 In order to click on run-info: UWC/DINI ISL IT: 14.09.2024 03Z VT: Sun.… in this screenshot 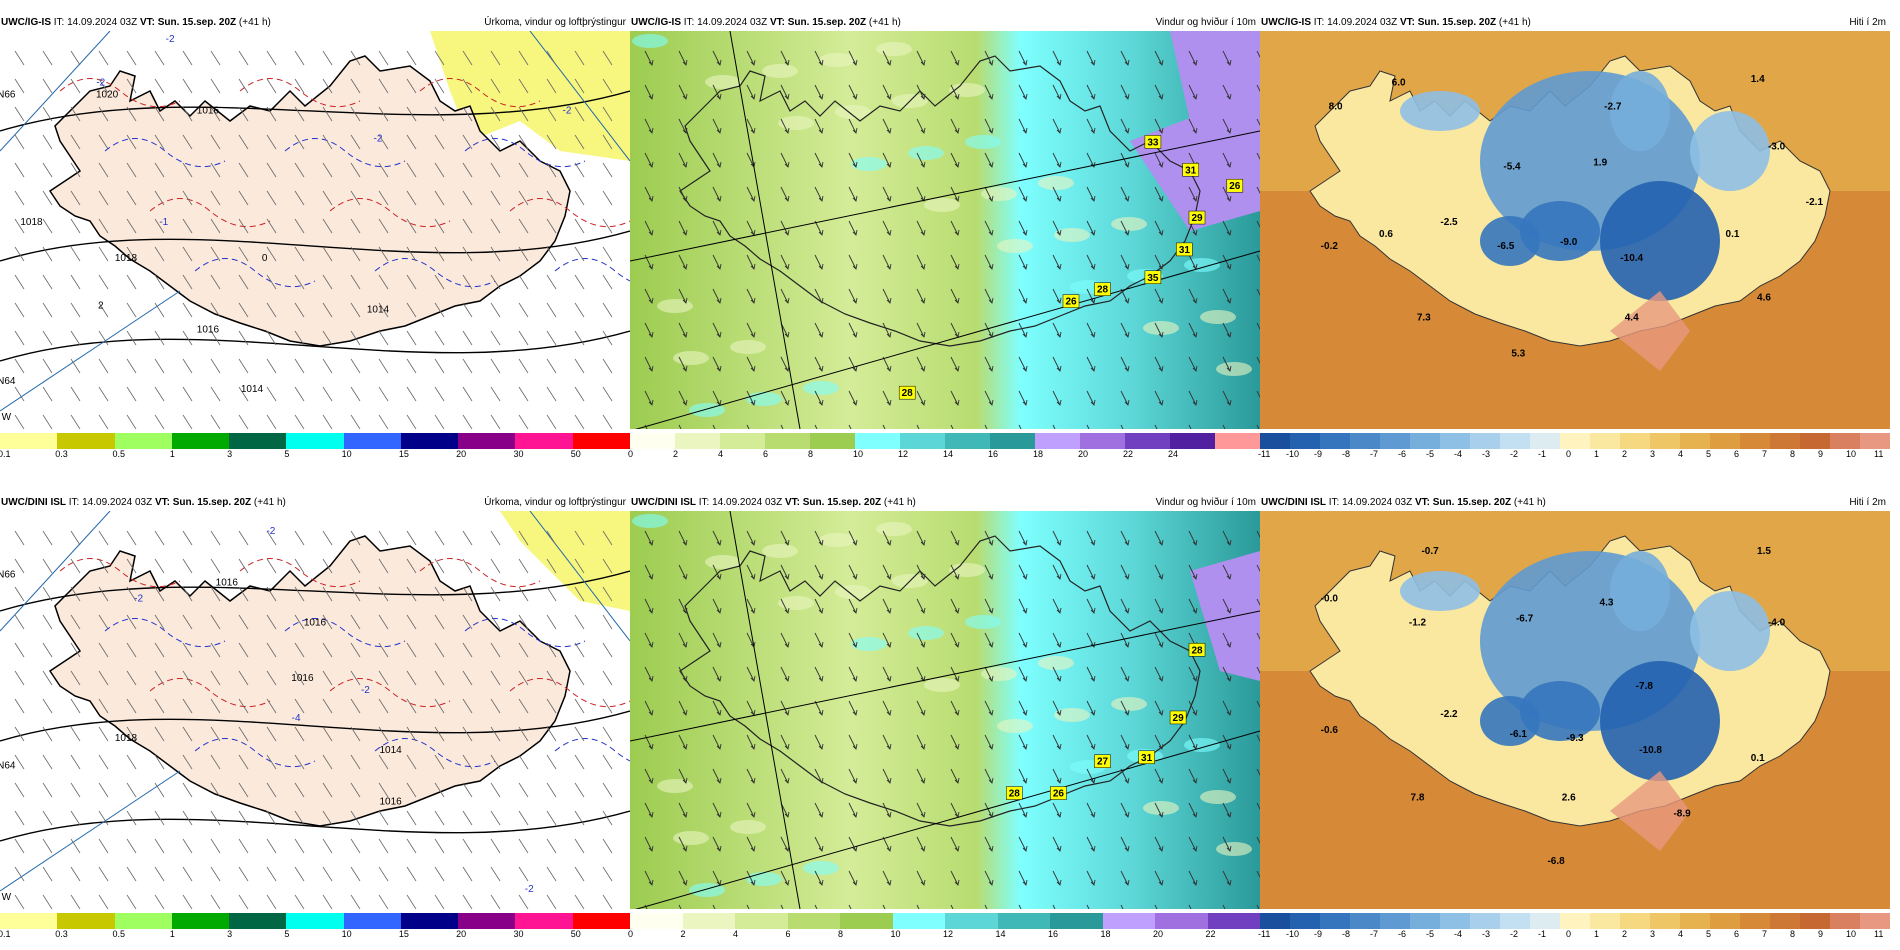, I will do `click(1403, 503)`.